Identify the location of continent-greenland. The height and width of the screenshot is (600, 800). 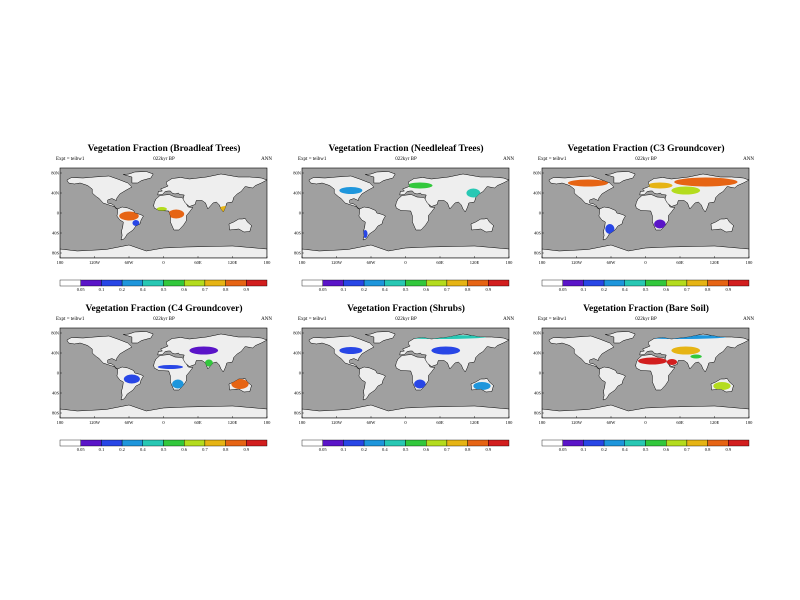
(380, 177).